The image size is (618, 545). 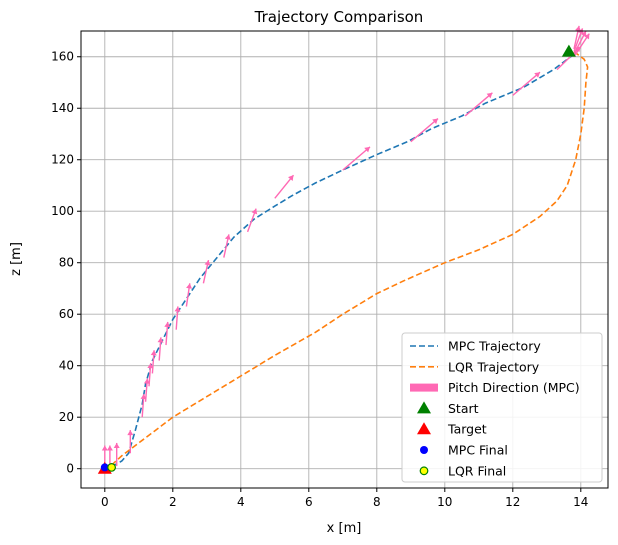 What do you see at coordinates (477, 470) in the screenshot?
I see `legend-label: LQR Final` at bounding box center [477, 470].